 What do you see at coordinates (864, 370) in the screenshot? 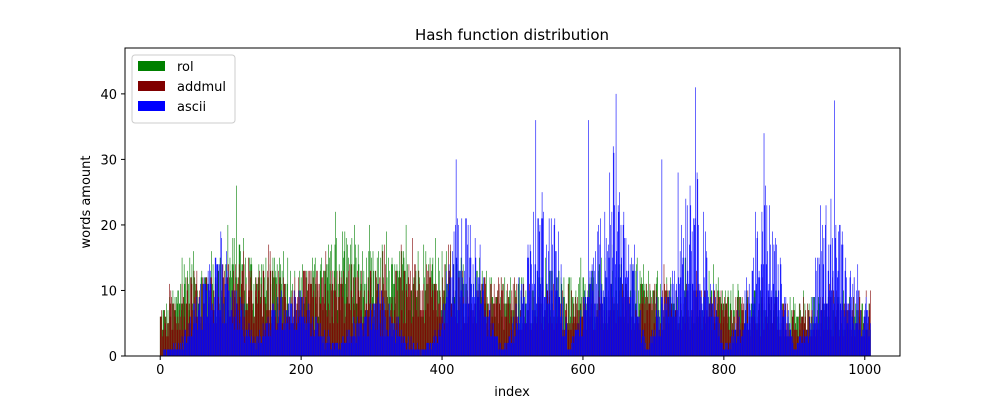
I see `x-tick-label: 1000` at bounding box center [864, 370].